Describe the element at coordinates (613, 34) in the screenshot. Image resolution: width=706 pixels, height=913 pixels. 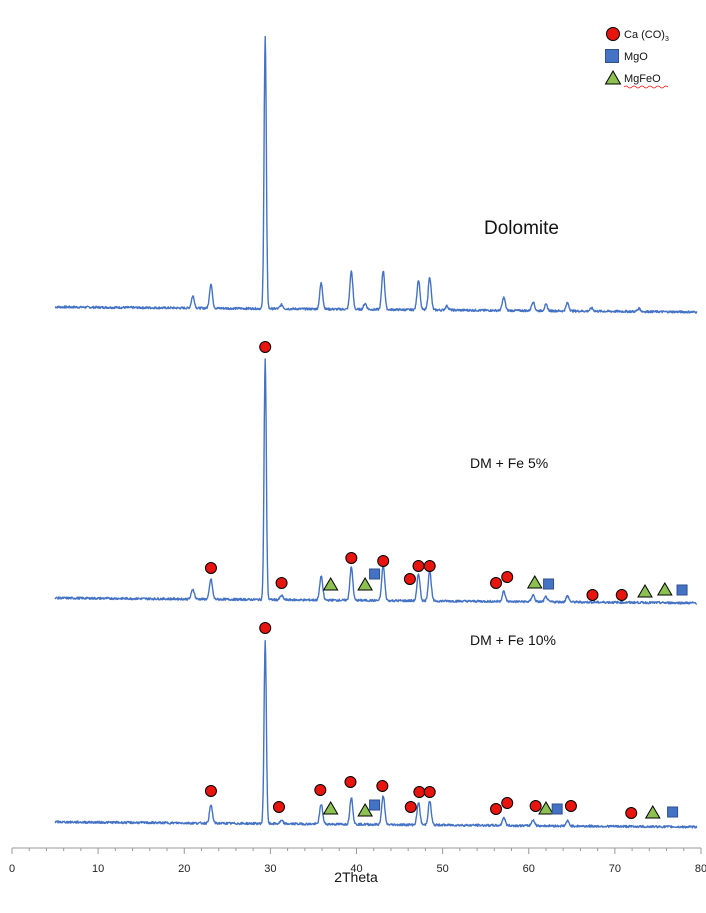
I see `legend-calcite-marker` at that location.